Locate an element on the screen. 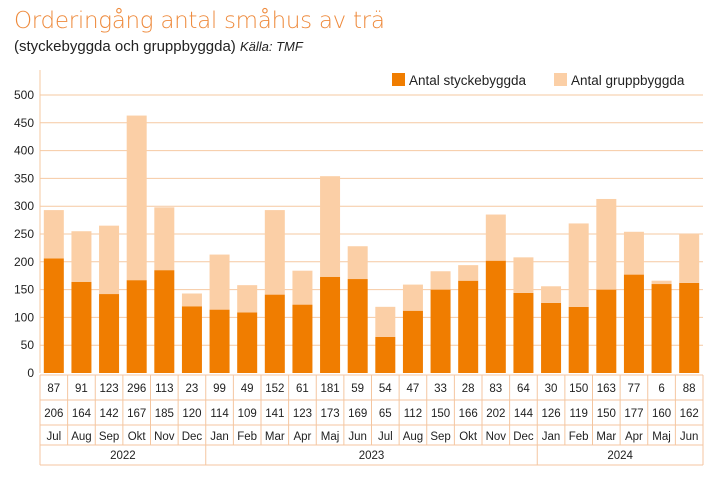 The height and width of the screenshot is (477, 716). table-cell-styckebyggda: 160 is located at coordinates (661, 414).